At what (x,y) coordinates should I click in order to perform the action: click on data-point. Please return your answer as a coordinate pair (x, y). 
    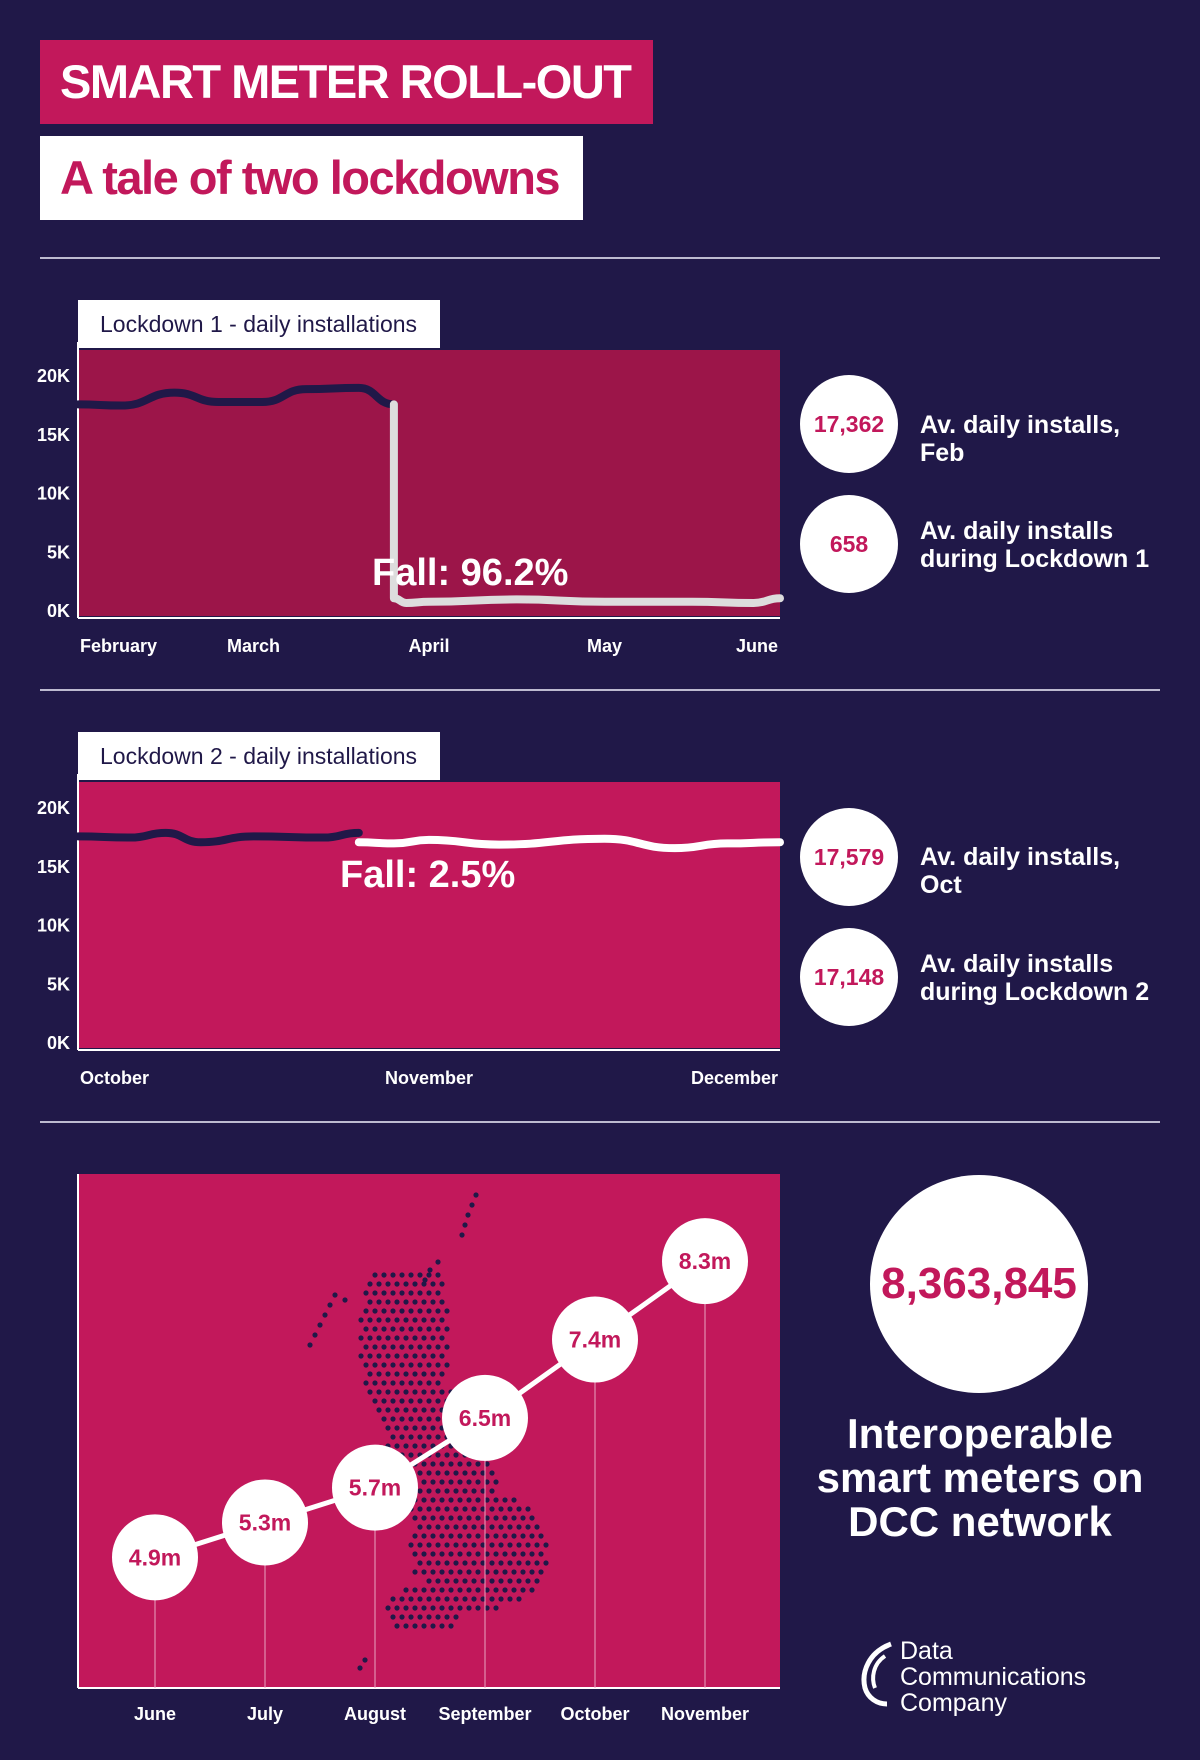
    Looking at the image, I should click on (265, 1522).